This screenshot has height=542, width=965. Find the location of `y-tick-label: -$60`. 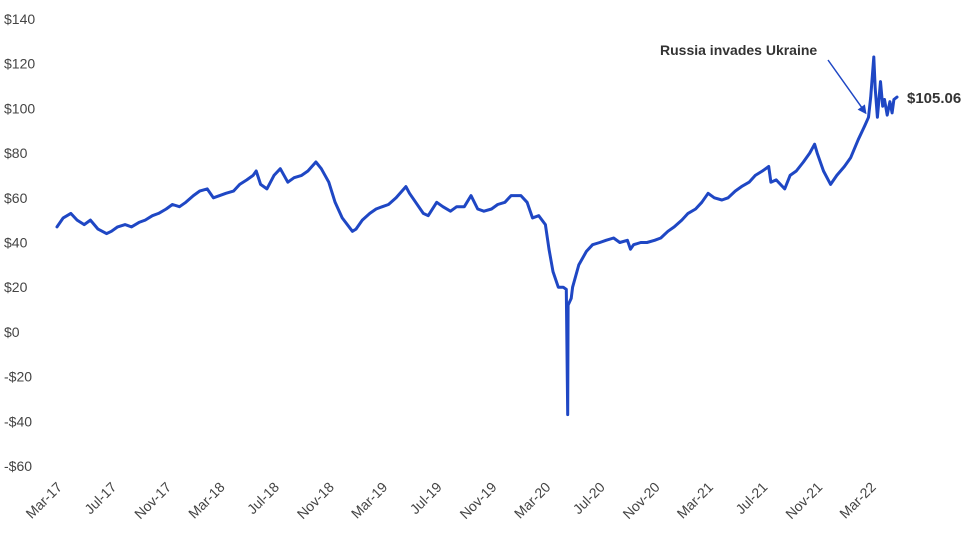

y-tick-label: -$60 is located at coordinates (18, 466).